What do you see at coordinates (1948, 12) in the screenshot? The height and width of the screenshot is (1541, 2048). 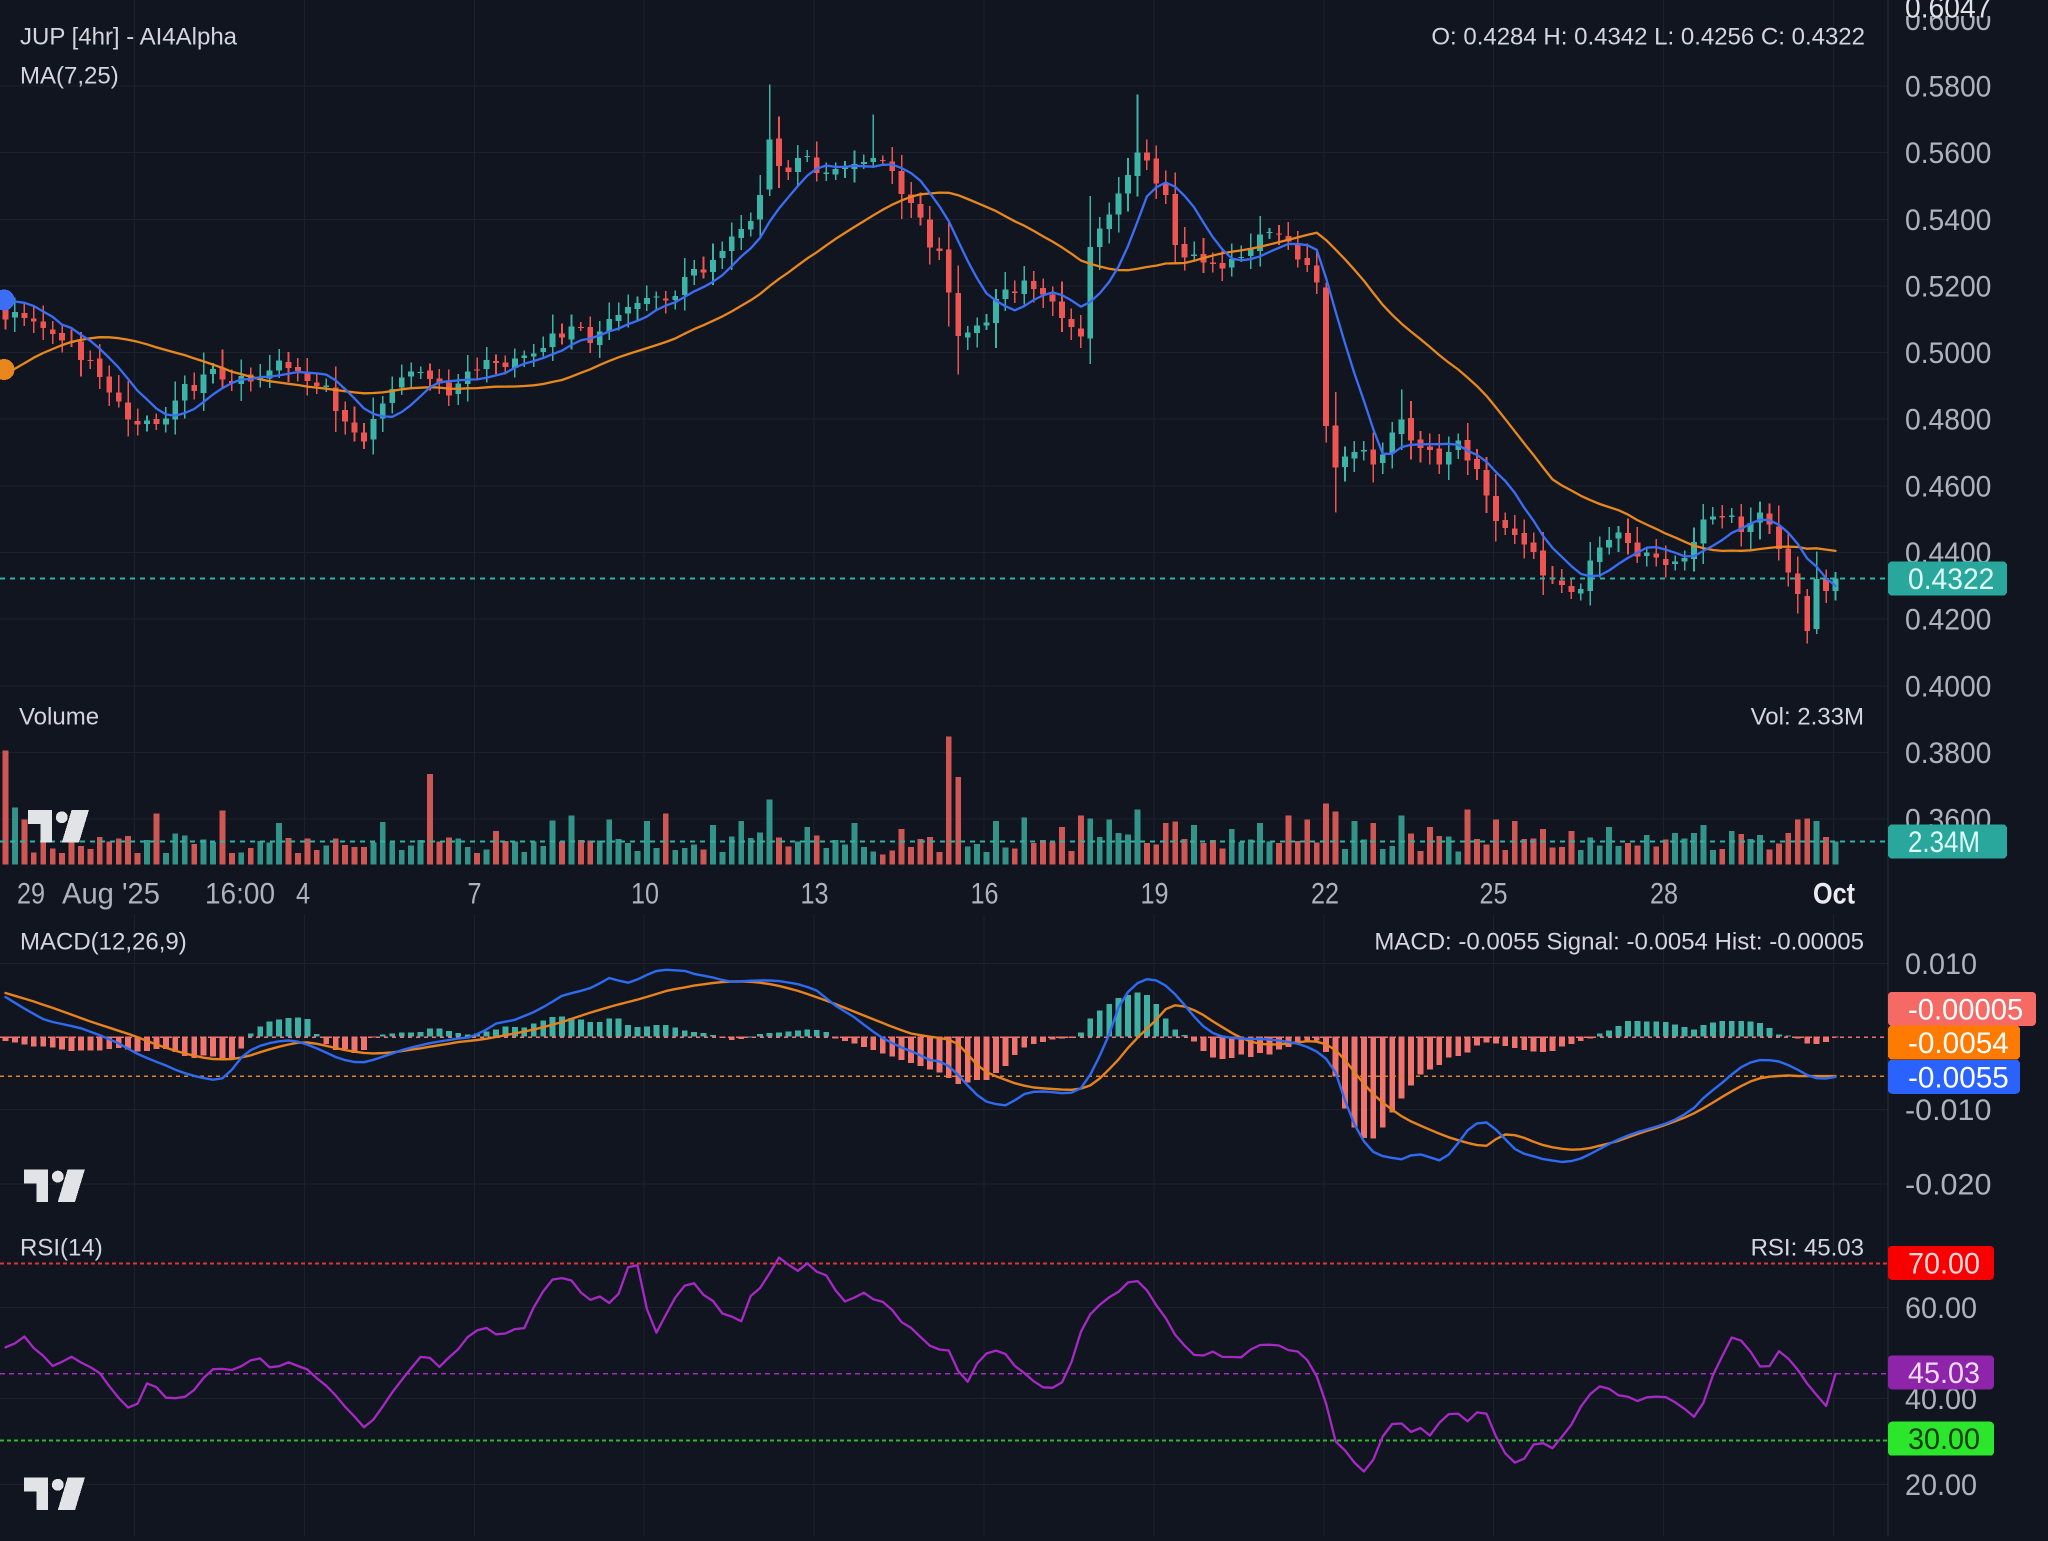 I see `svg-text: 0.6047` at bounding box center [1948, 12].